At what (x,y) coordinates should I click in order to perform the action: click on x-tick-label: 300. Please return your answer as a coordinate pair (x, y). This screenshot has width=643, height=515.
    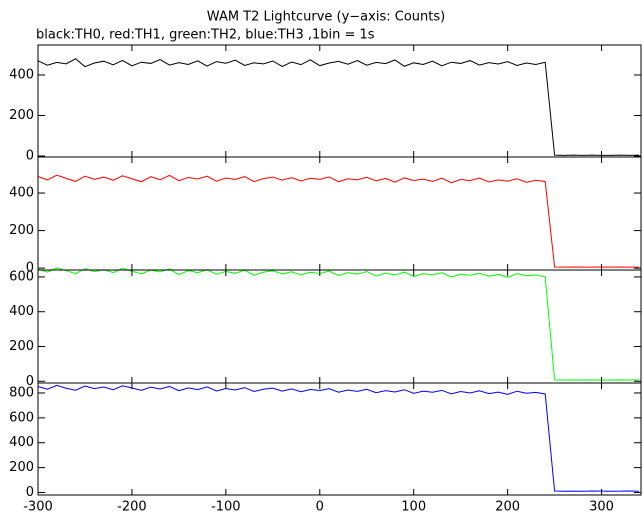
    Looking at the image, I should click on (601, 507).